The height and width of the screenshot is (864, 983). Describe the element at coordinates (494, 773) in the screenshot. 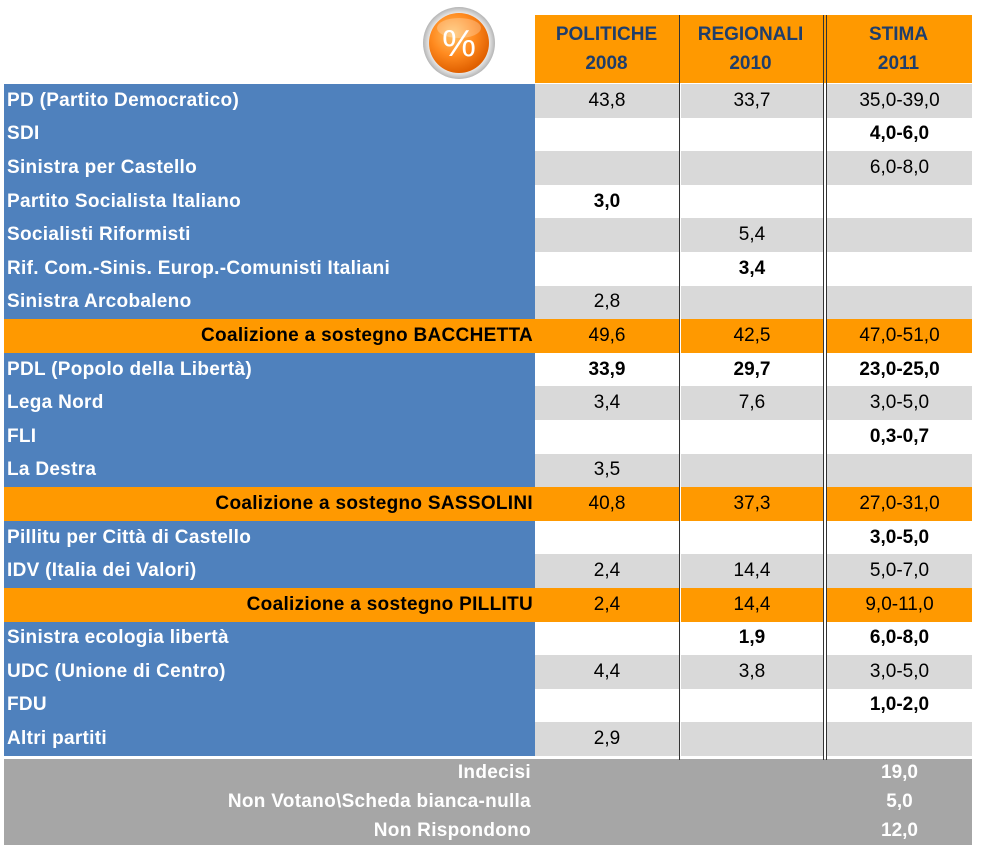

I see `footer-label: Indecisi` at that location.